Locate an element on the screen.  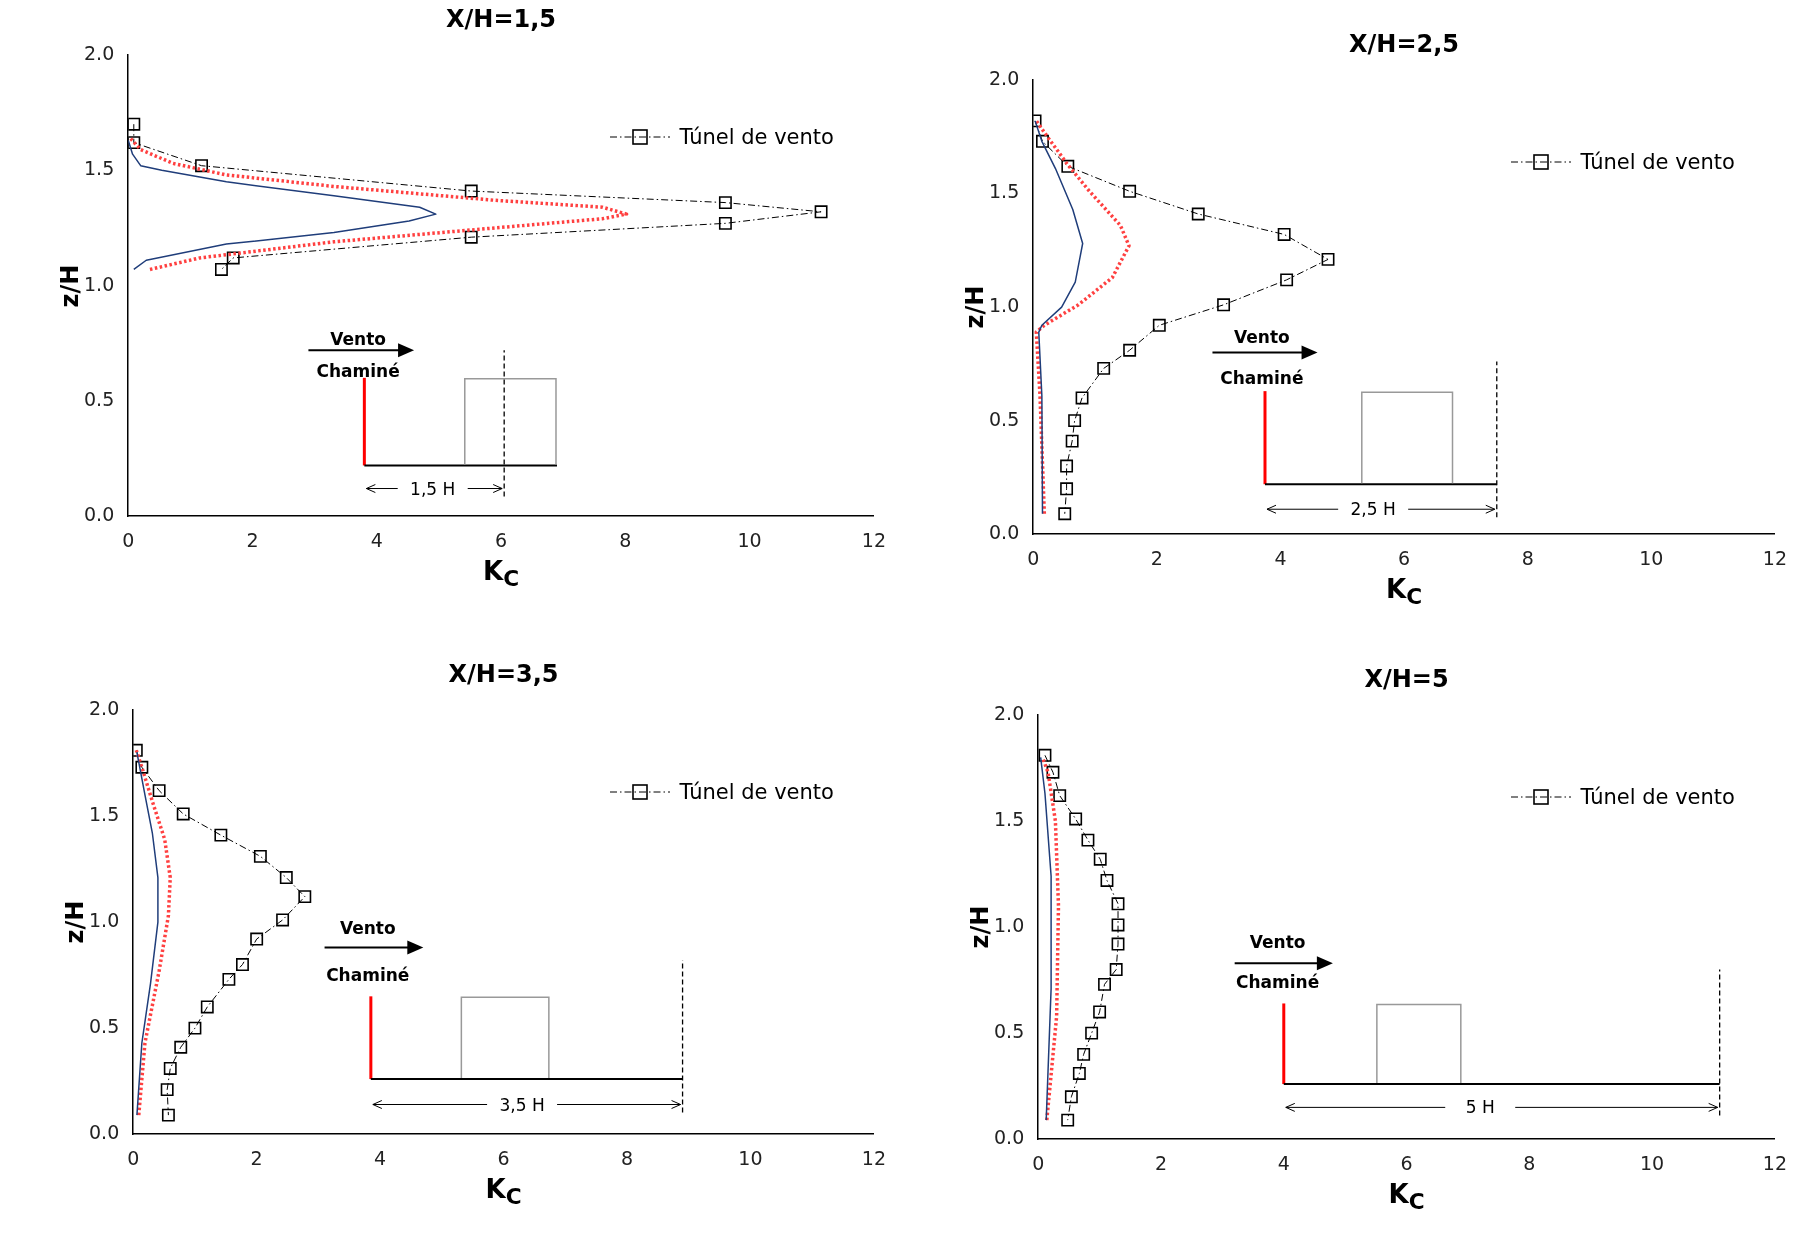
y-axis-title: z/H is located at coordinates (980, 927).